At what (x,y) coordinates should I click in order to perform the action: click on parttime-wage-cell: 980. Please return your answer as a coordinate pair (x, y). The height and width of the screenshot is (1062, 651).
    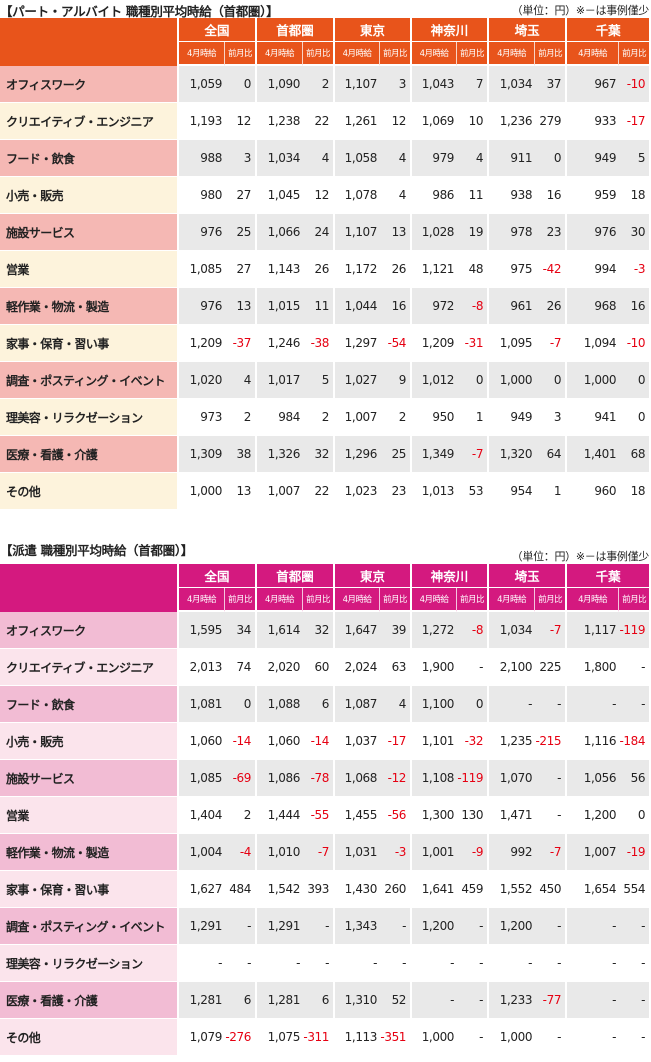
    Looking at the image, I should click on (202, 195).